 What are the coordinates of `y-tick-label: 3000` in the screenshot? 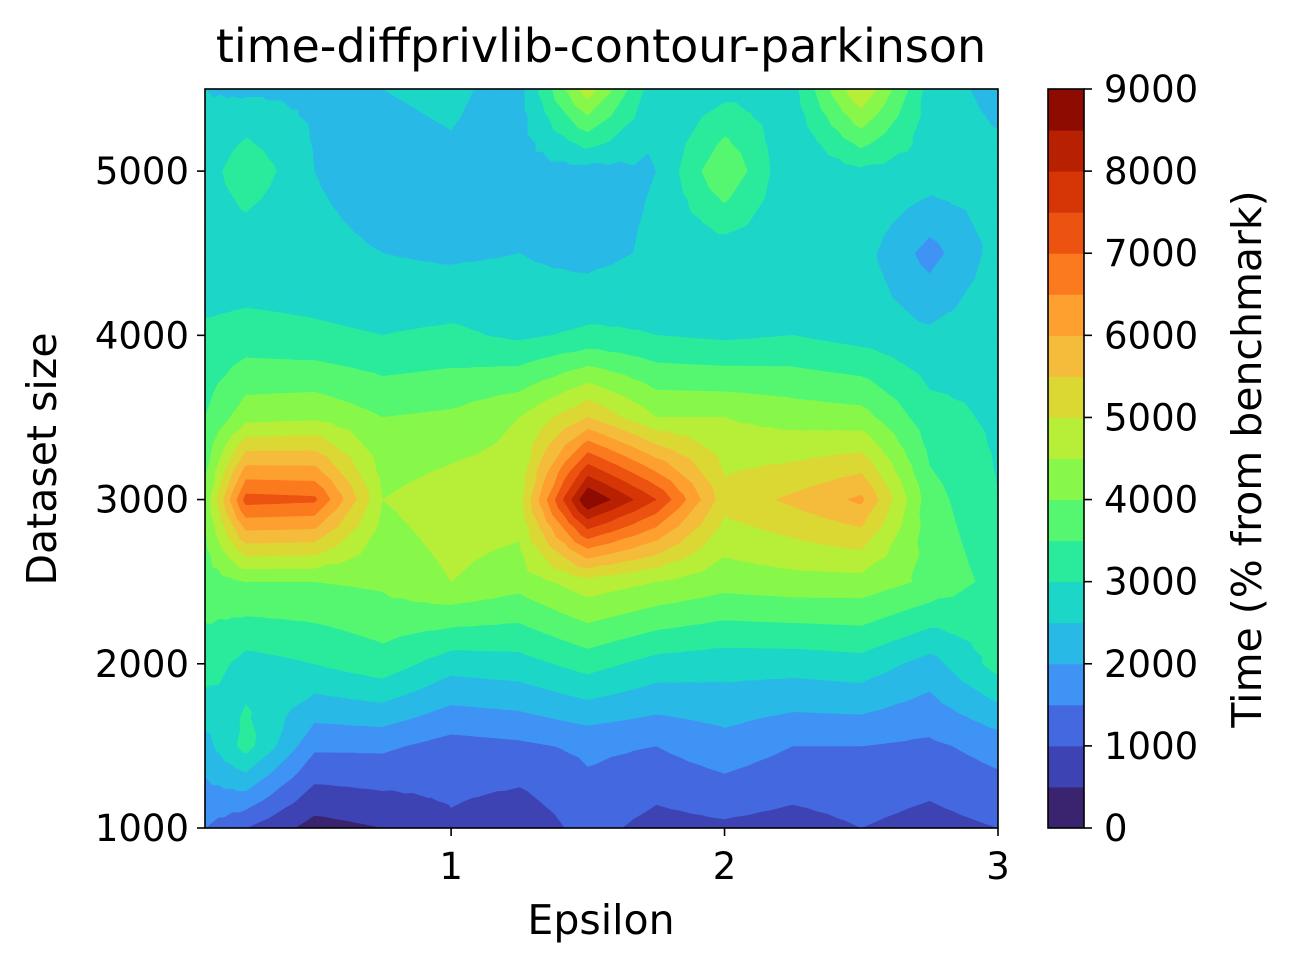 It's located at (142, 500).